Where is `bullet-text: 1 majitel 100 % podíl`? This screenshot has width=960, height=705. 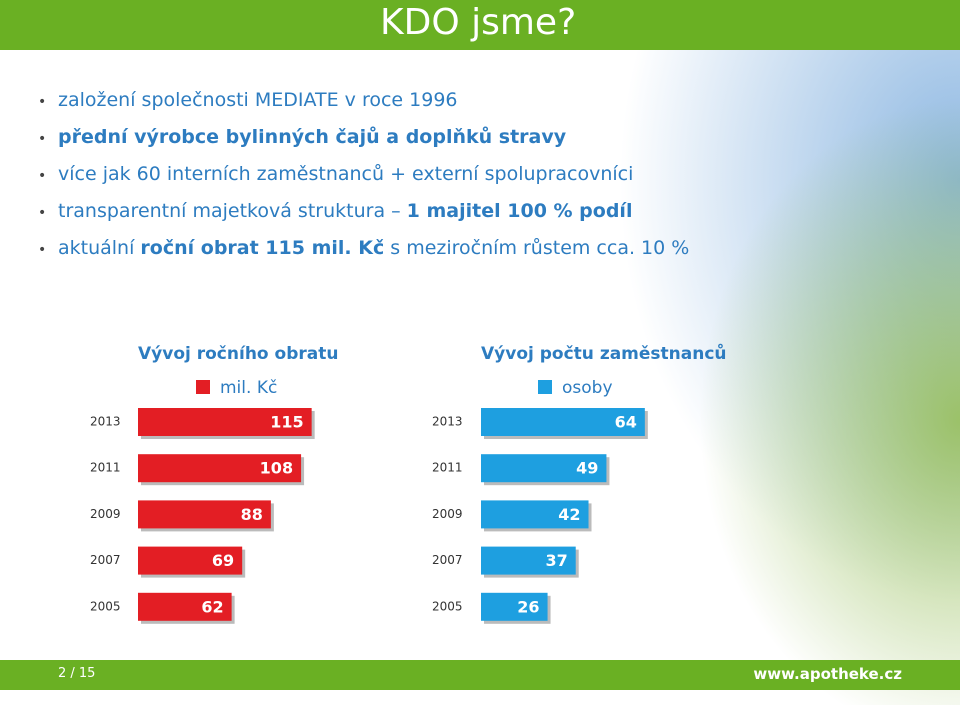 bullet-text: 1 majitel 100 % podíl is located at coordinates (519, 211).